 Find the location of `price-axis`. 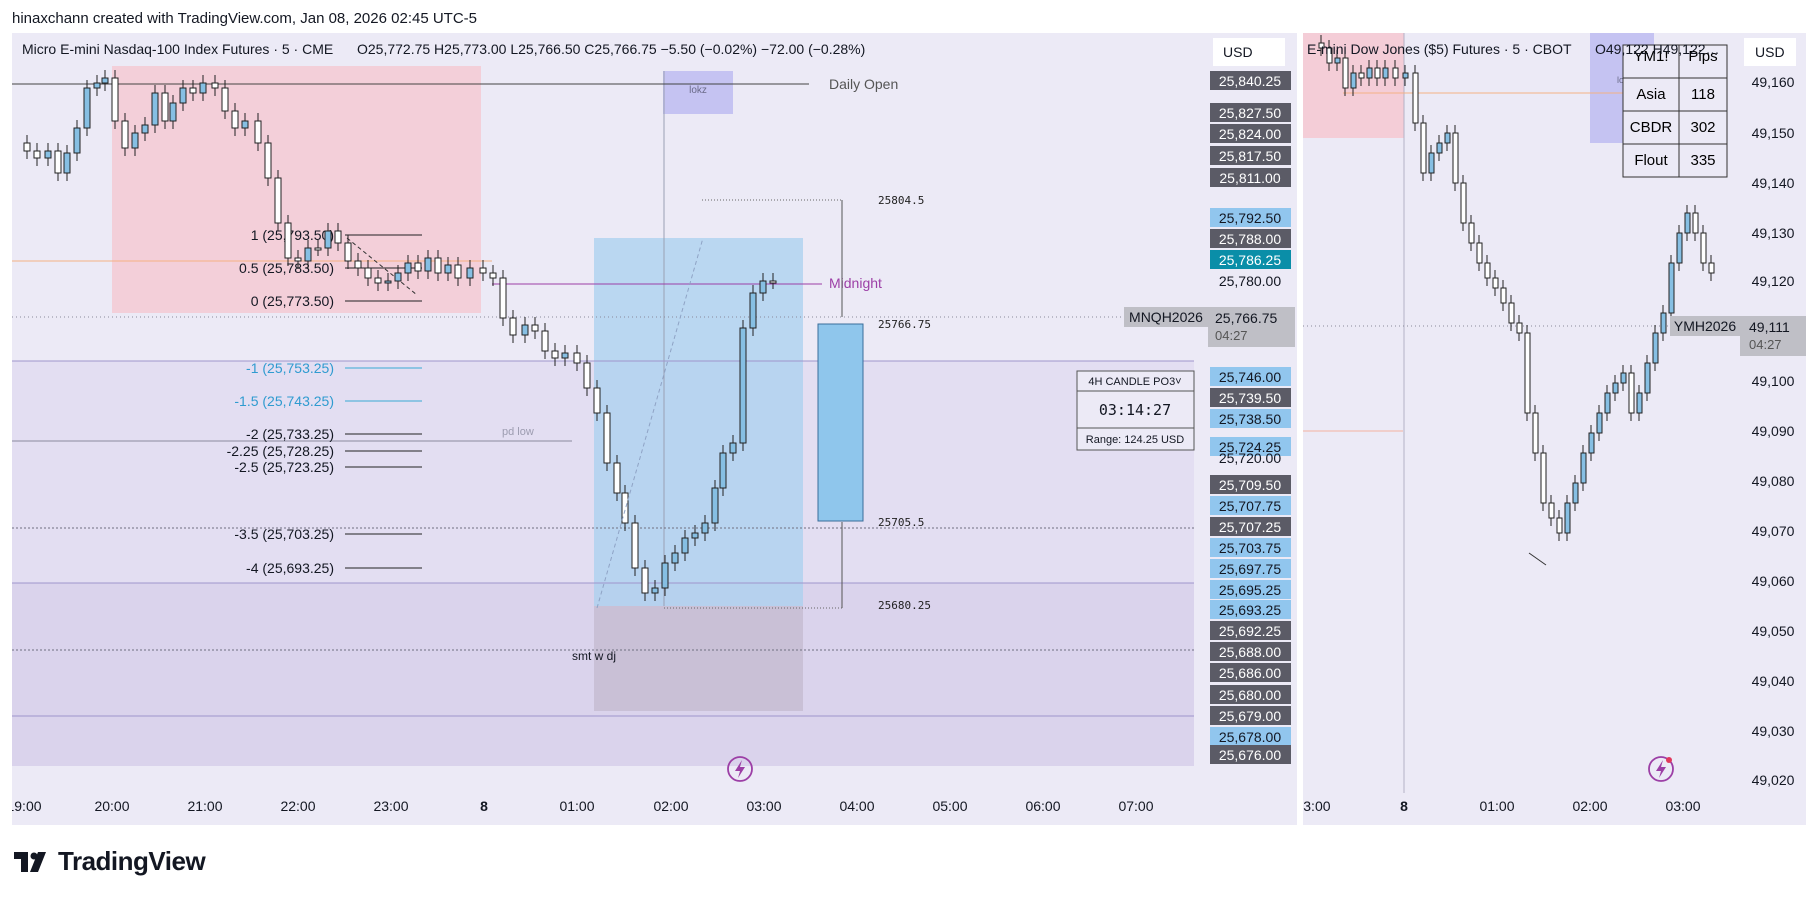

price-axis is located at coordinates (1773, 413).